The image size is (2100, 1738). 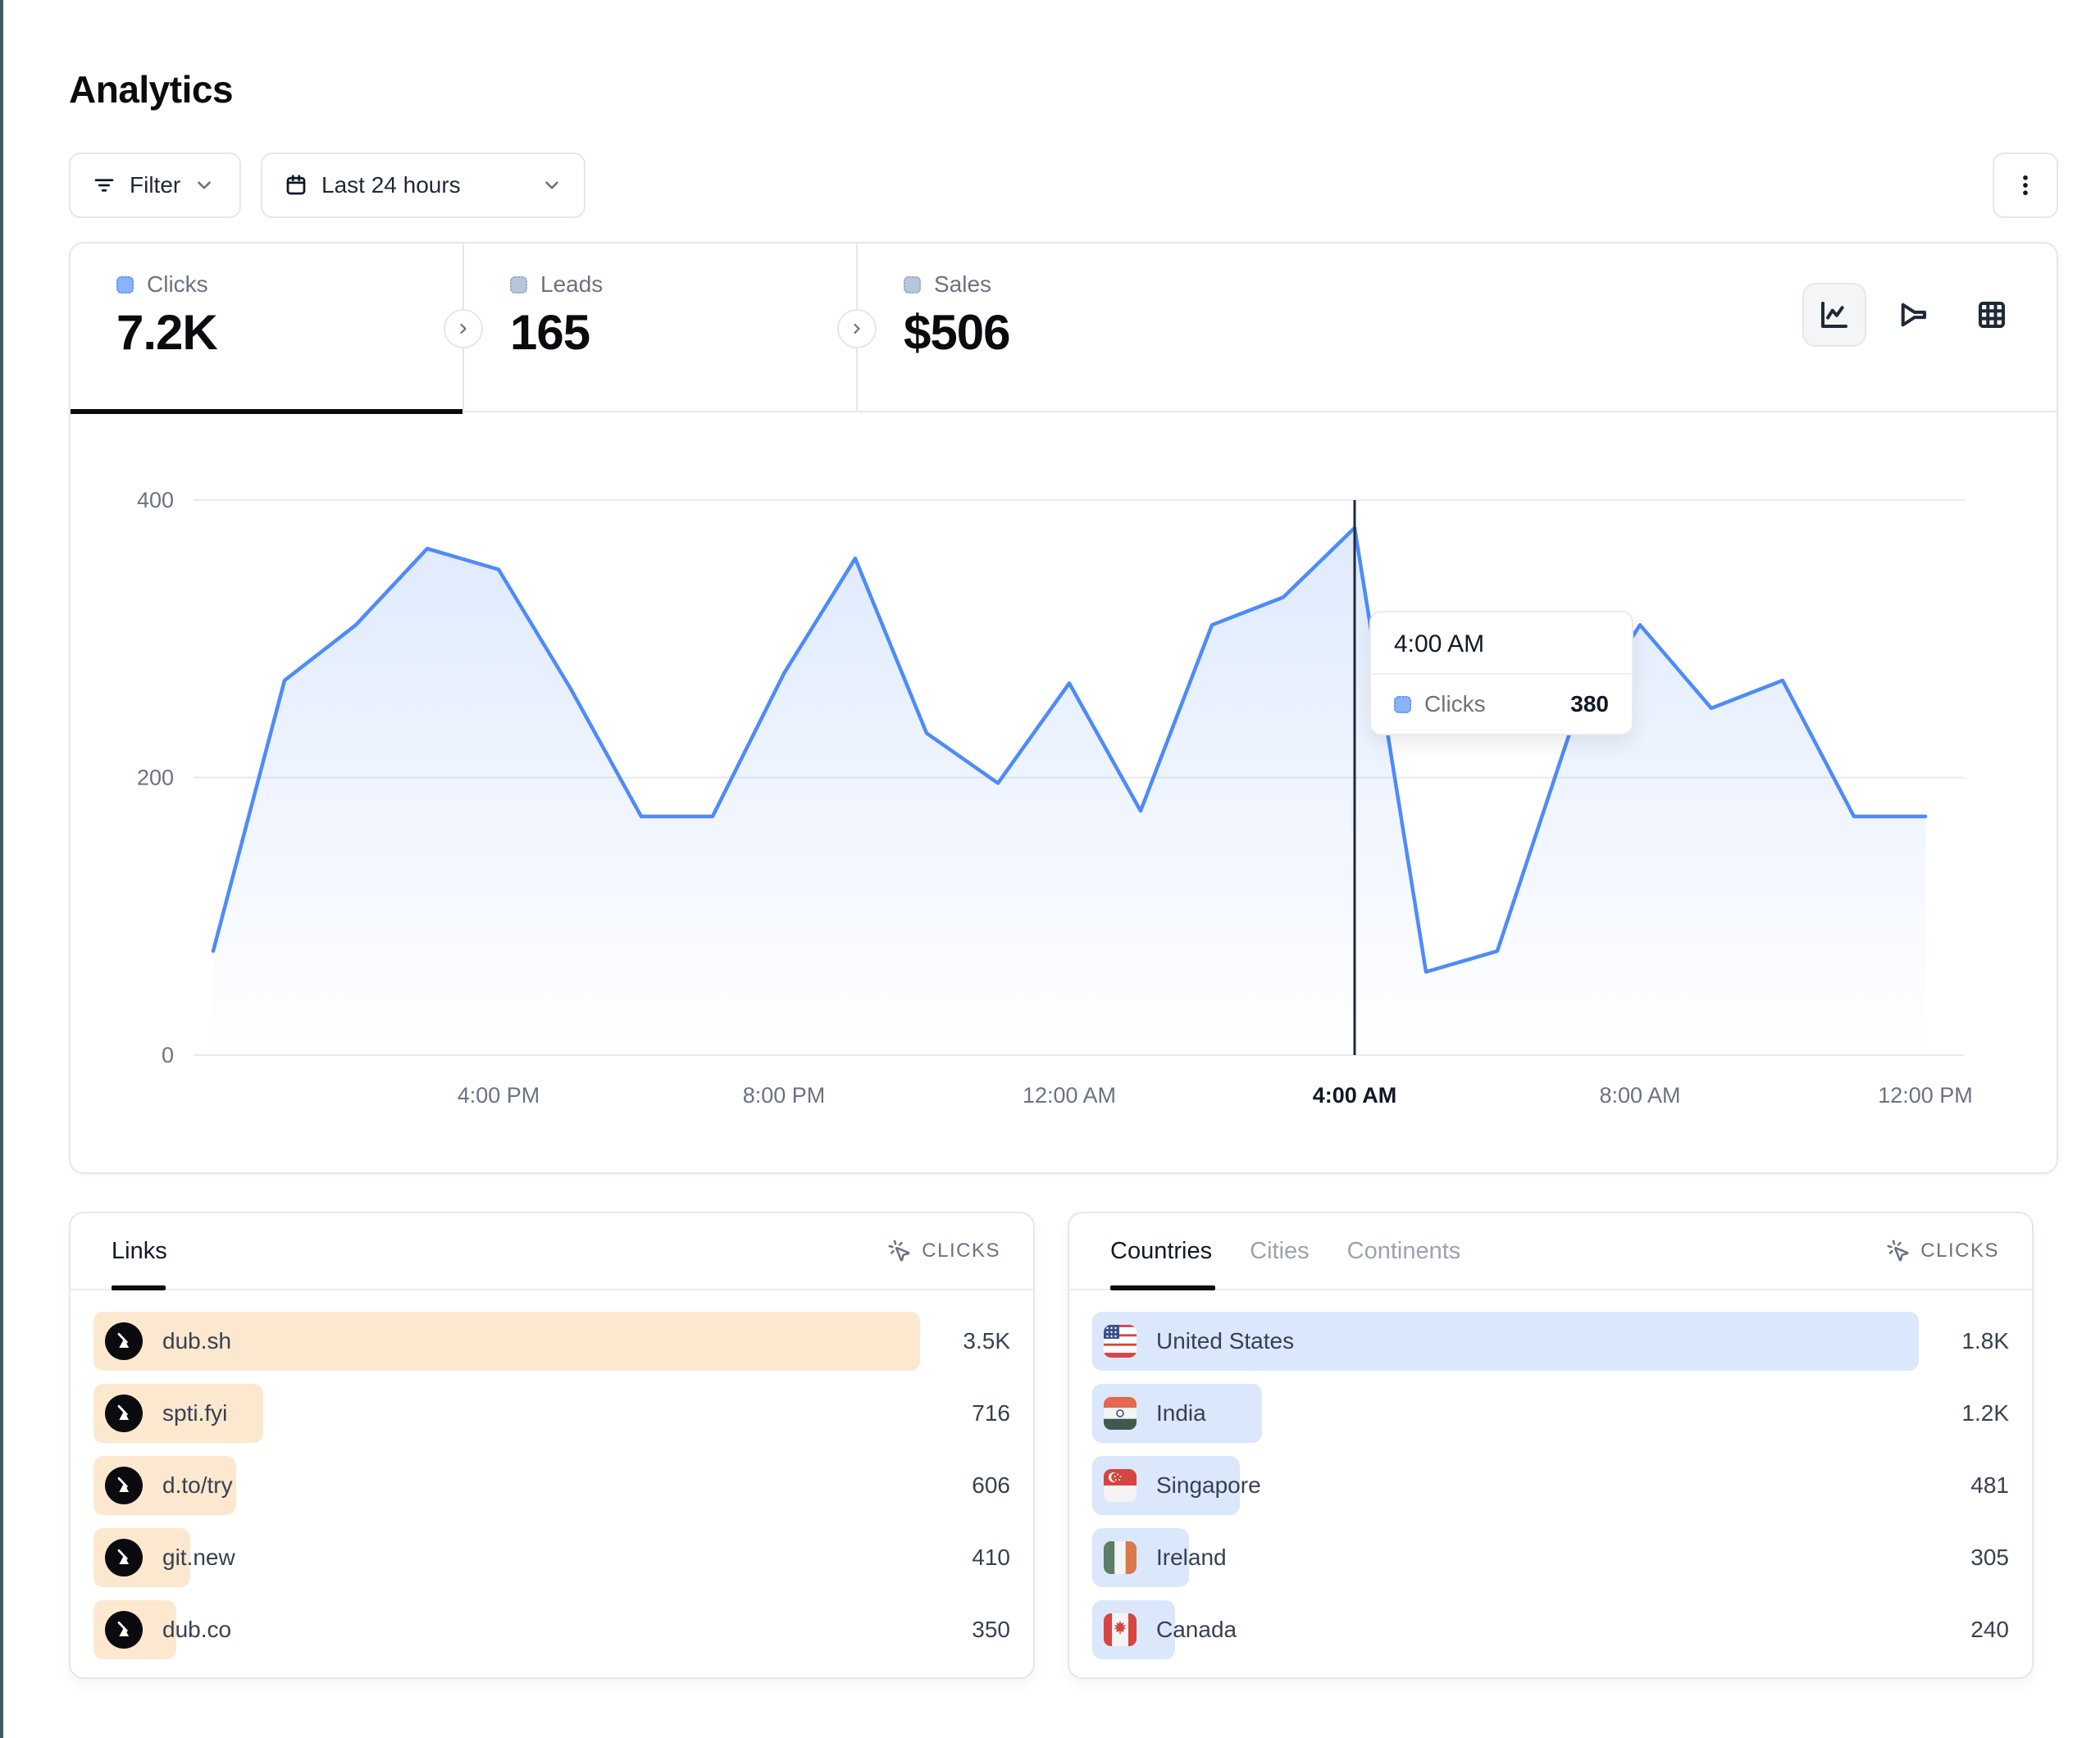 What do you see at coordinates (1, 869) in the screenshot?
I see `window-edge` at bounding box center [1, 869].